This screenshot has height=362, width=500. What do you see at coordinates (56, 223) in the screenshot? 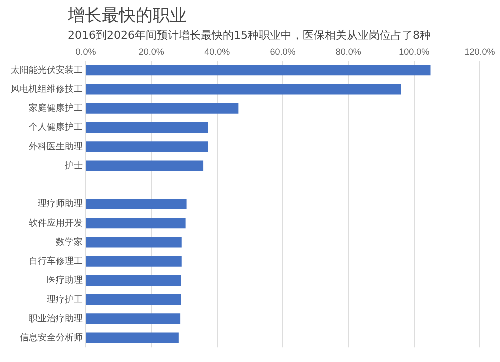
I see `y-tick-label: 软件应用开发` at bounding box center [56, 223].